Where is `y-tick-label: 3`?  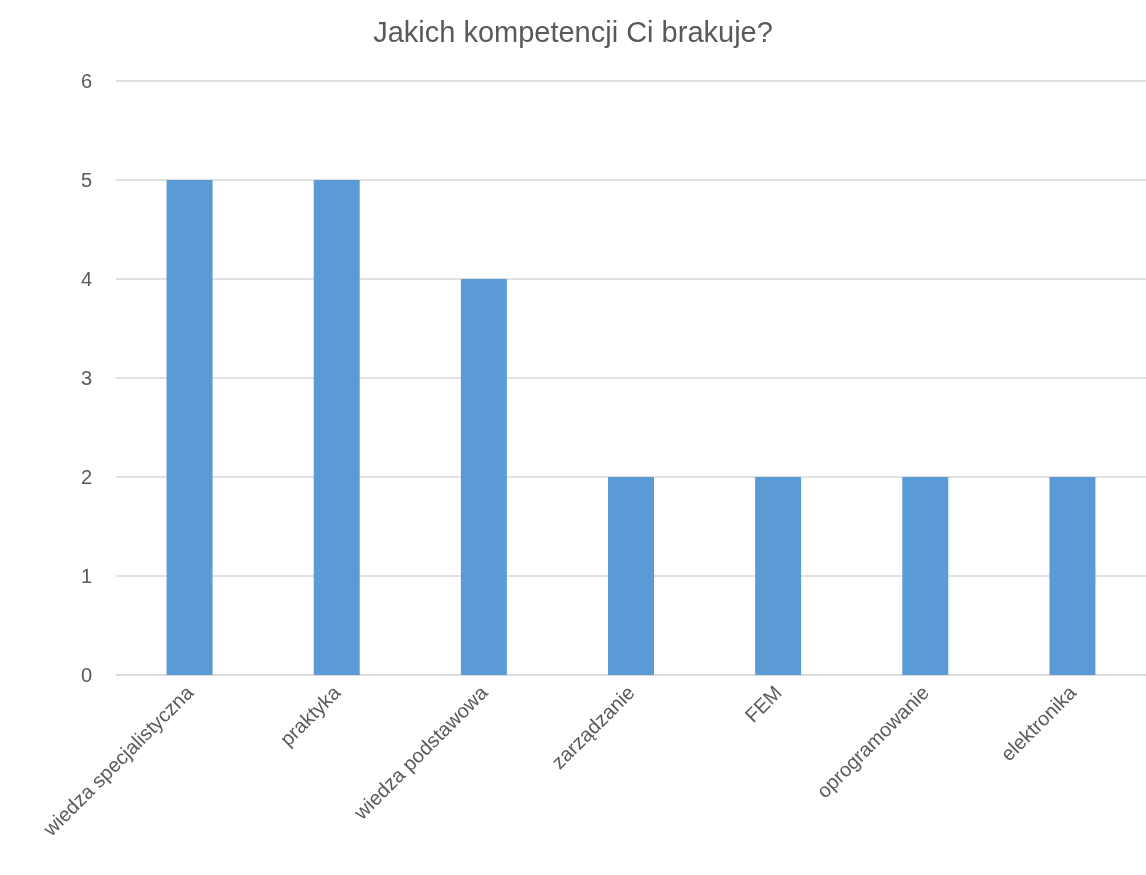 y-tick-label: 3 is located at coordinates (86, 378).